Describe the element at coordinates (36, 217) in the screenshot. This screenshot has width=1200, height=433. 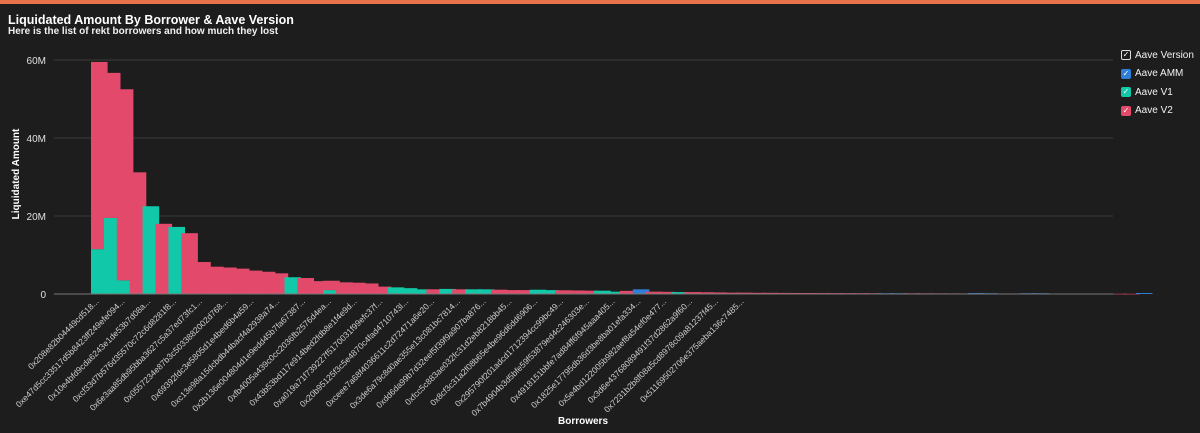
I see `y-tick-label: 20M` at that location.